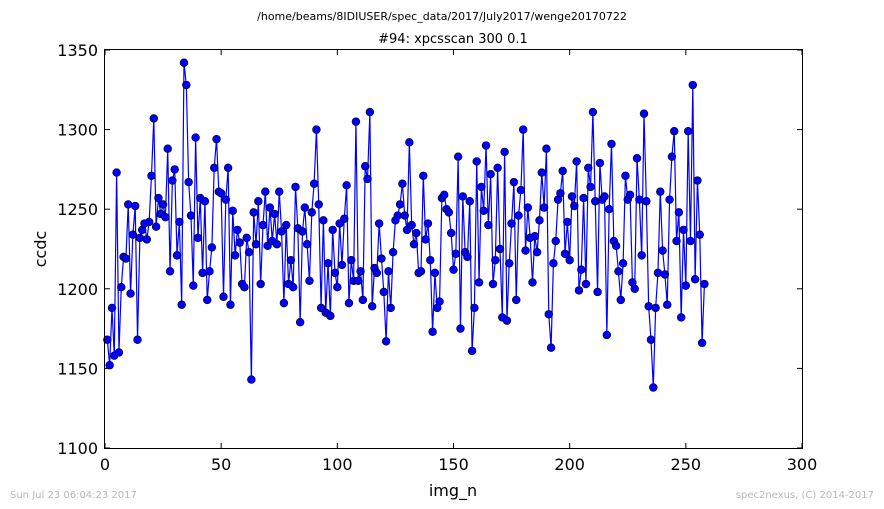 This screenshot has height=509, width=884. What do you see at coordinates (77, 289) in the screenshot?
I see `y-tick-label: 1200` at bounding box center [77, 289].